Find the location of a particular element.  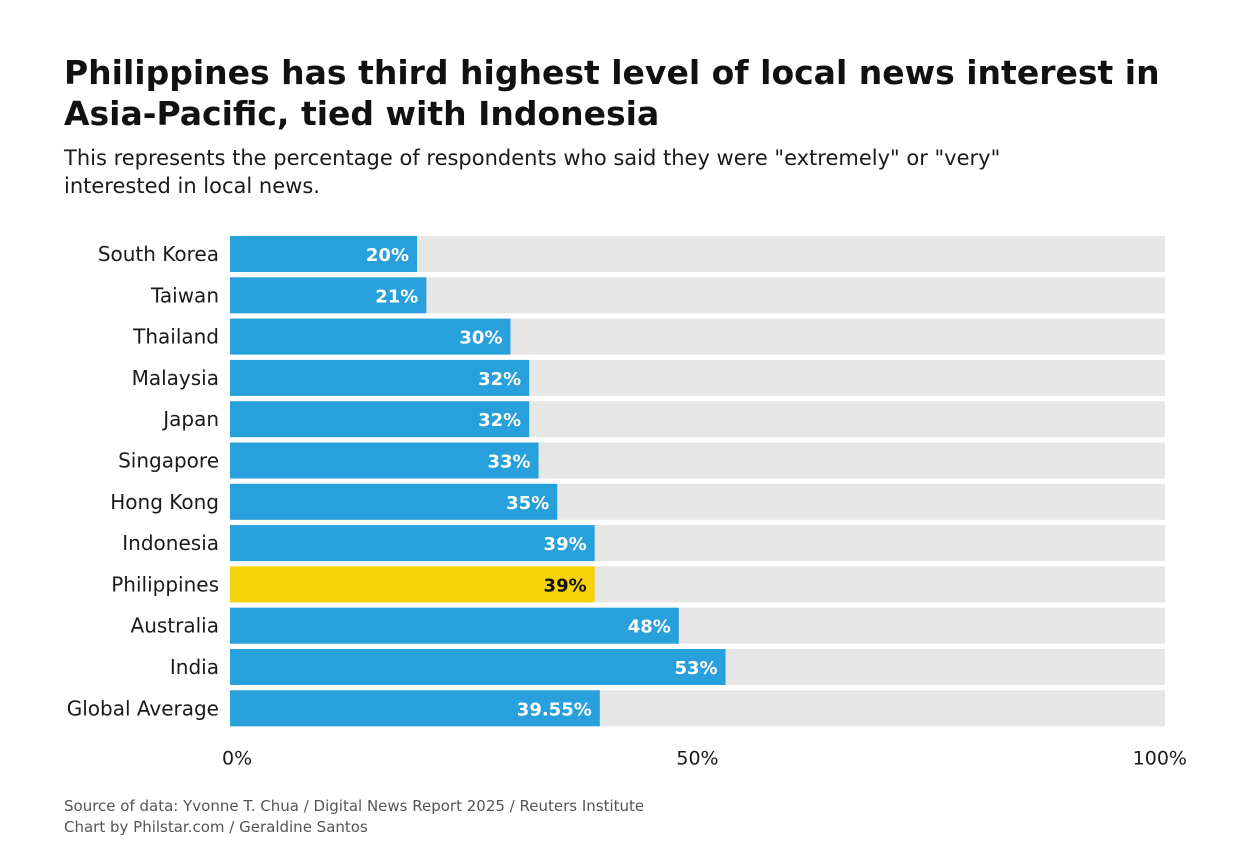

category-label: Philippines is located at coordinates (165, 584).